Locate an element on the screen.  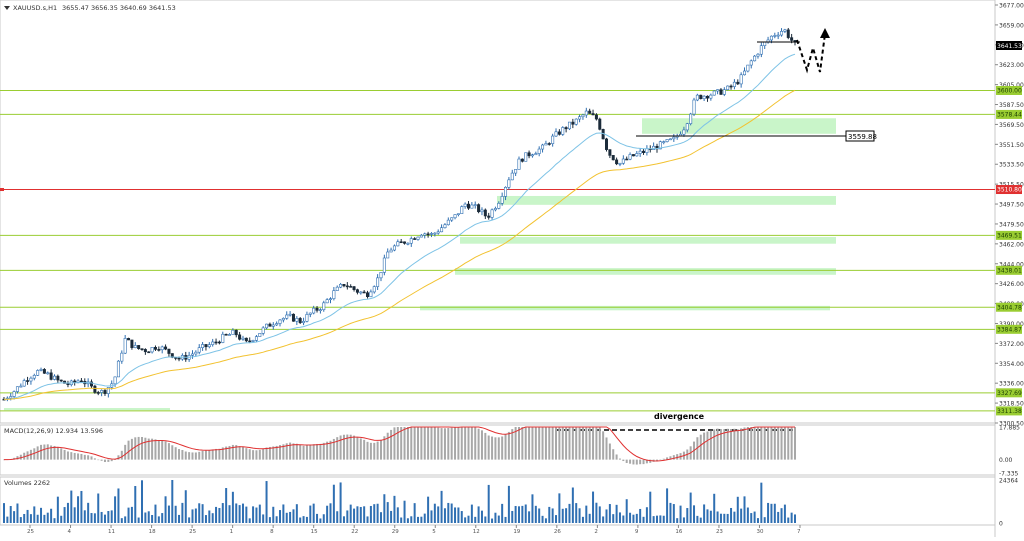
time-tick-label: 30 is located at coordinates (759, 532).